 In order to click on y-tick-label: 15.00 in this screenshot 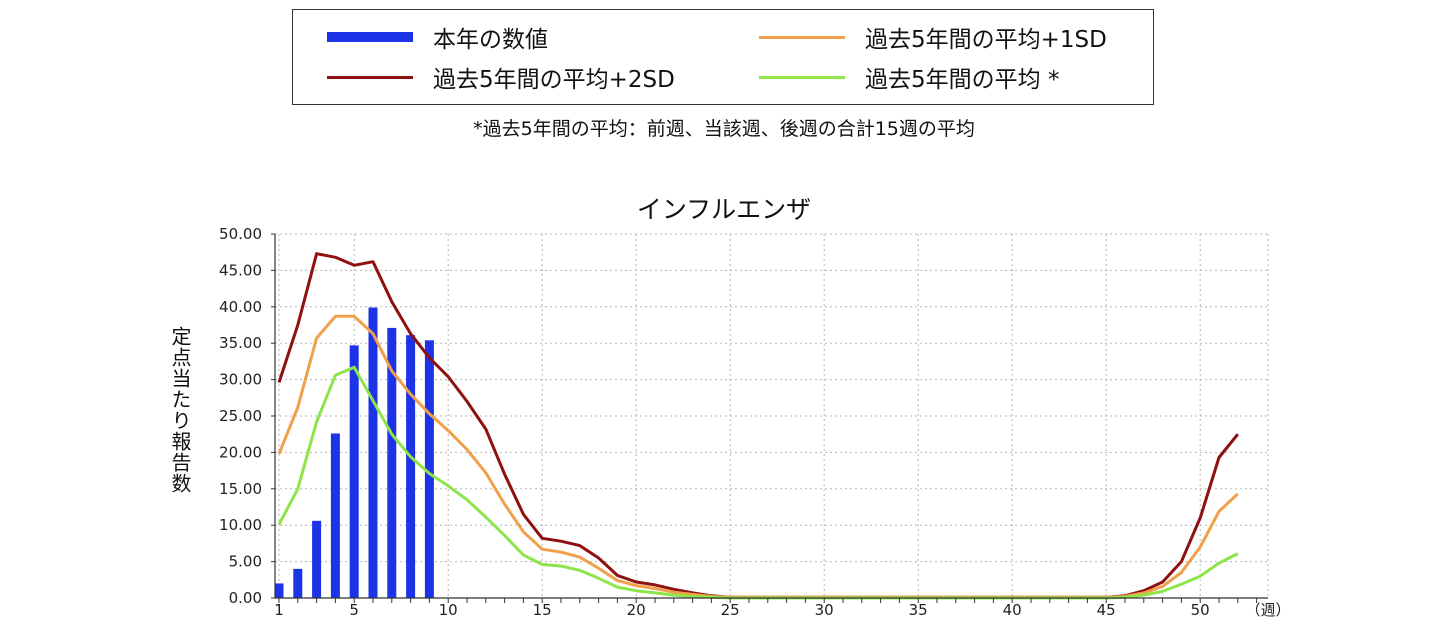, I will do `click(240, 489)`.